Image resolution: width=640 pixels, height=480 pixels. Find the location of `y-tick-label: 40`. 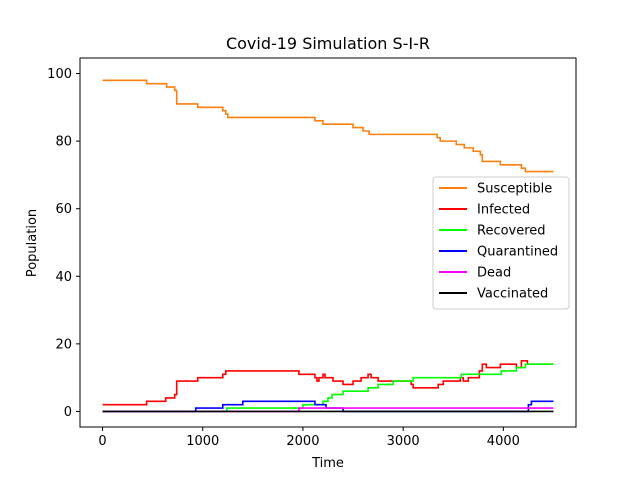

y-tick-label: 40 is located at coordinates (63, 277).